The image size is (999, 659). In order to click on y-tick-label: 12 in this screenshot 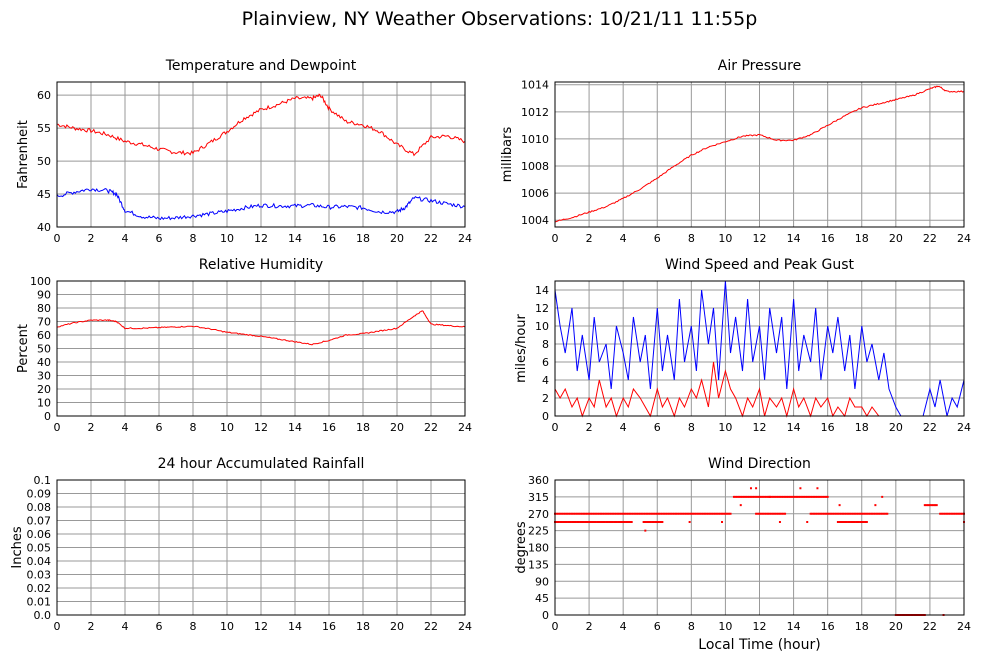, I will do `click(542, 308)`.